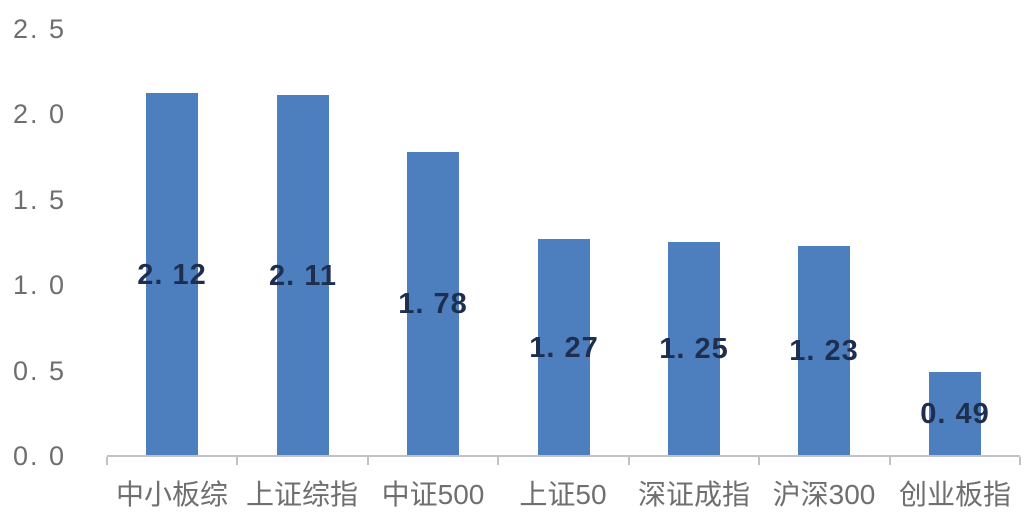  What do you see at coordinates (954, 494) in the screenshot?
I see `x-category-label: 创业板指` at bounding box center [954, 494].